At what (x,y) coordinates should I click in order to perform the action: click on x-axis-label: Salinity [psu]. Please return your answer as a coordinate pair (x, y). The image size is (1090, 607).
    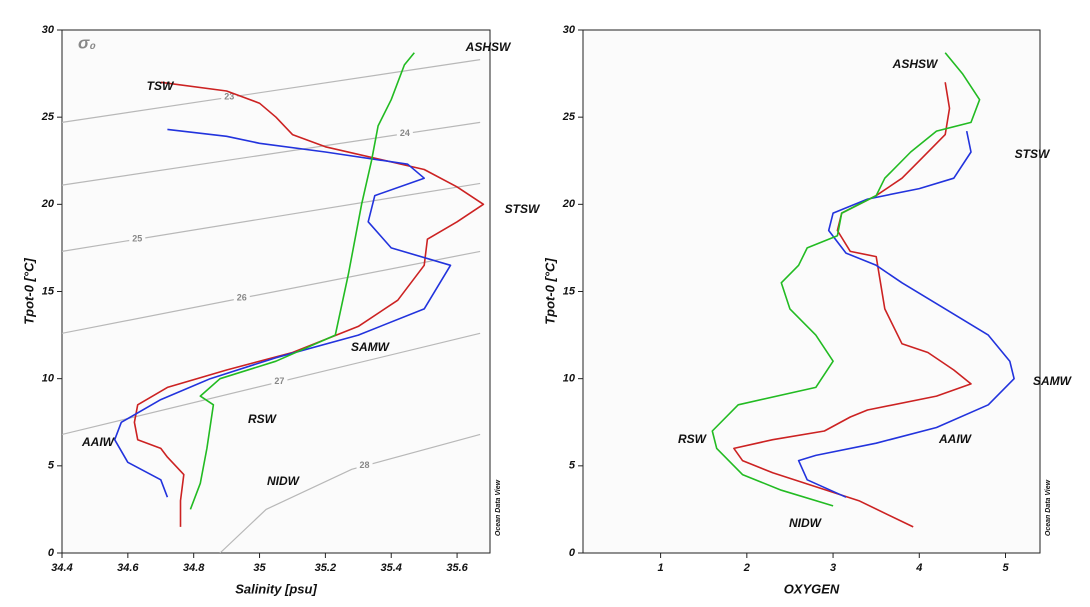
    Looking at the image, I should click on (276, 588).